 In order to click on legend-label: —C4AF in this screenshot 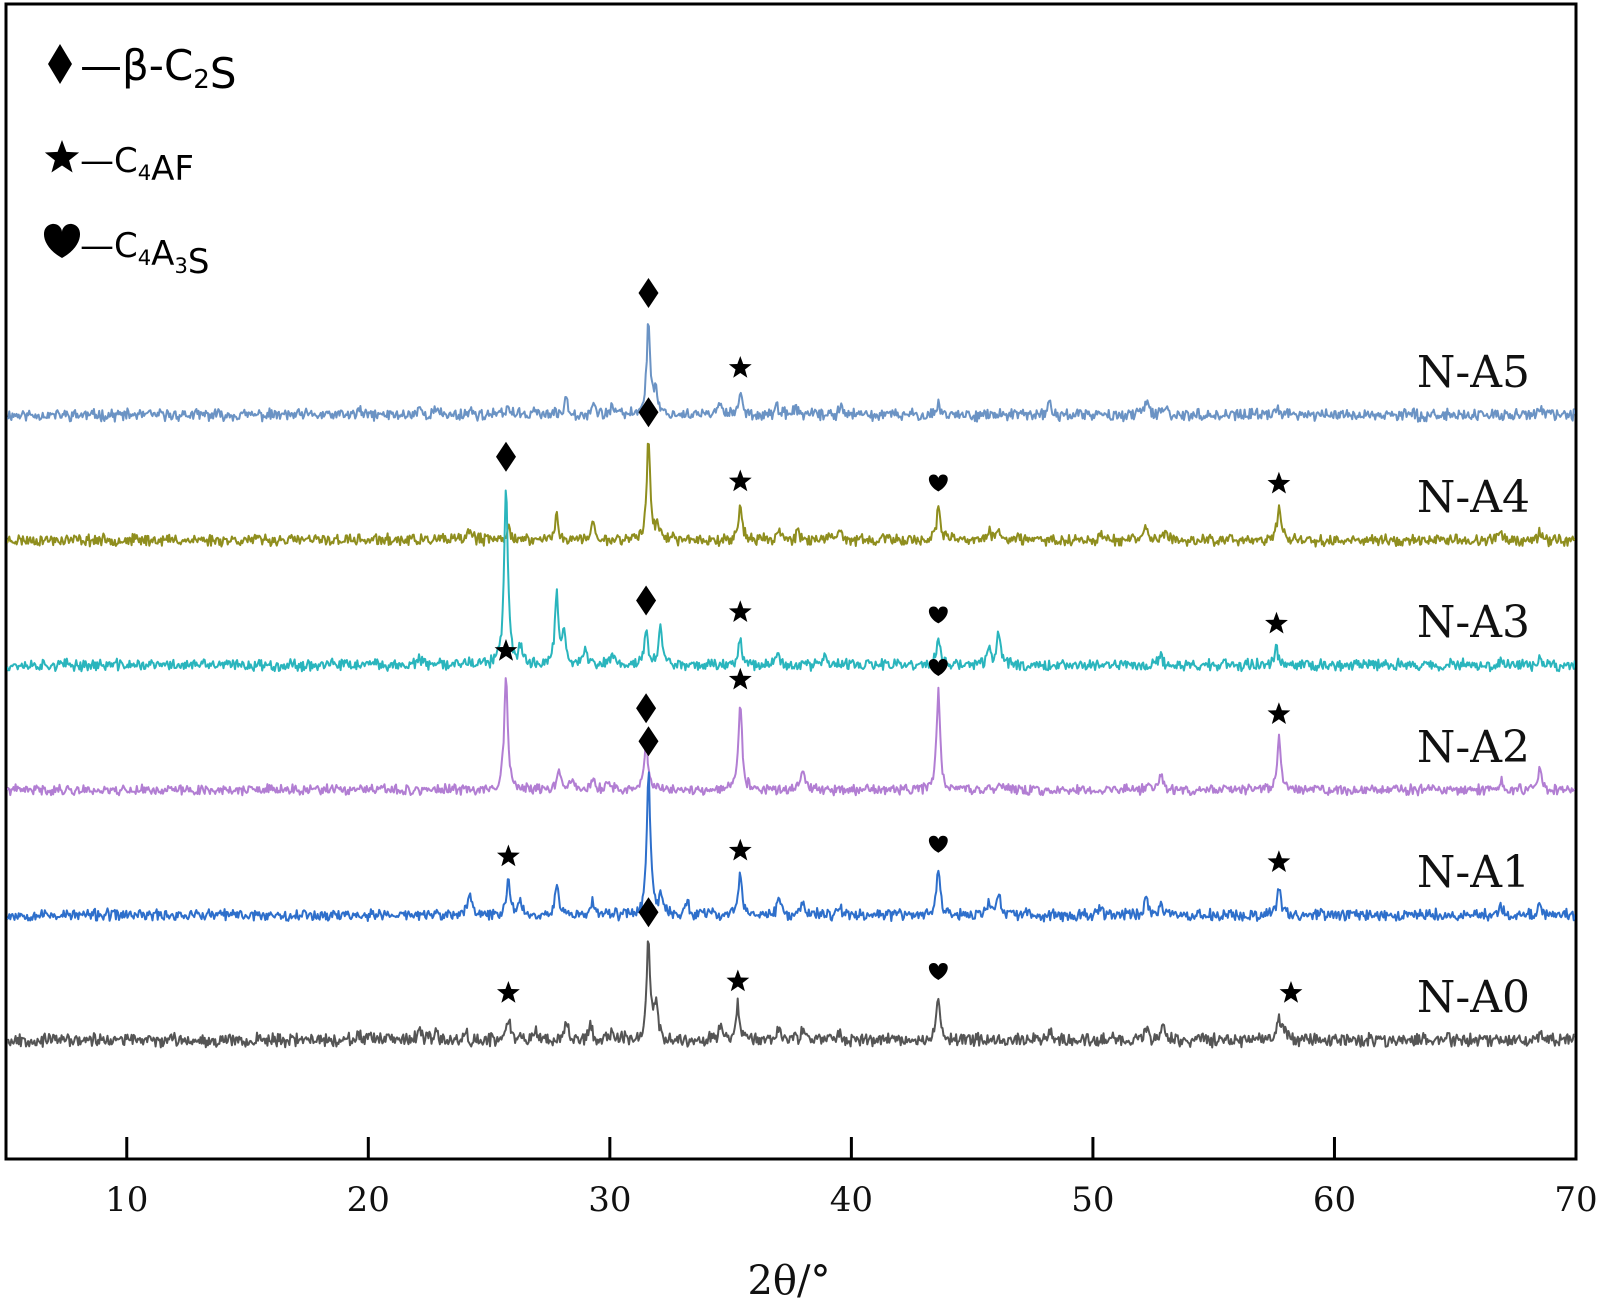, I will do `click(137, 165)`.